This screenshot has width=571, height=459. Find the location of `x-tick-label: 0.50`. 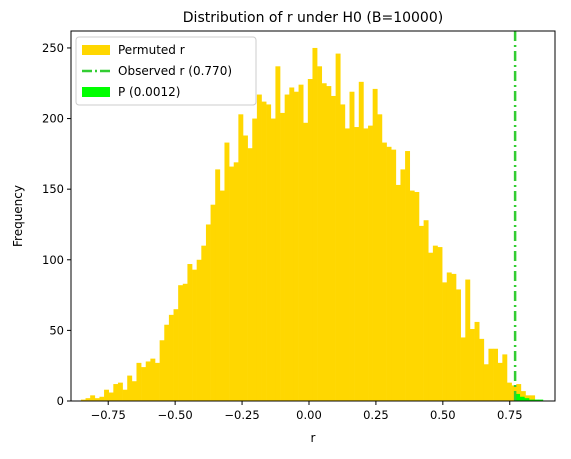

x-tick-label: 0.50 is located at coordinates (443, 415).